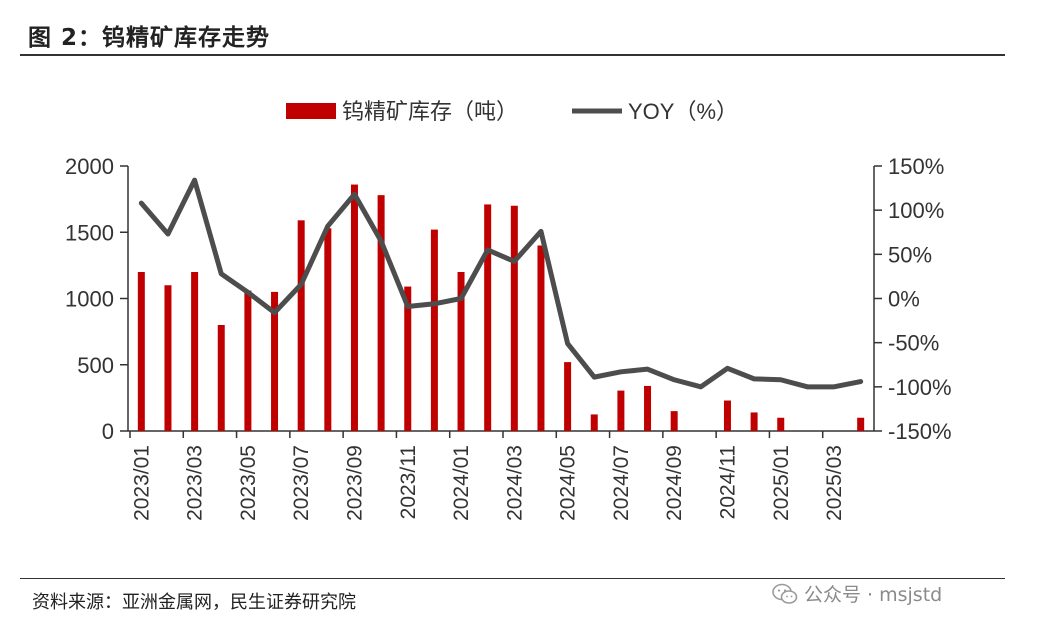 This screenshot has height=634, width=1056. What do you see at coordinates (781, 483) in the screenshot?
I see `x-tick-label: 2025/01` at bounding box center [781, 483].